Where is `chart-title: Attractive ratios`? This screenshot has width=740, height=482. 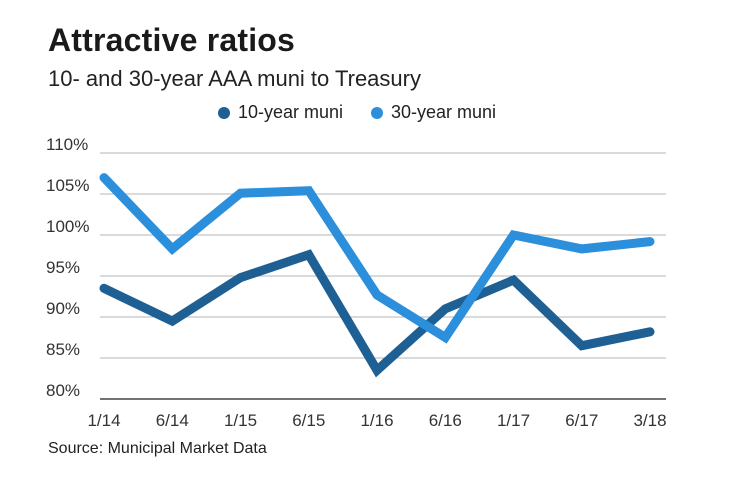 chart-title: Attractive ratios is located at coordinates (172, 40).